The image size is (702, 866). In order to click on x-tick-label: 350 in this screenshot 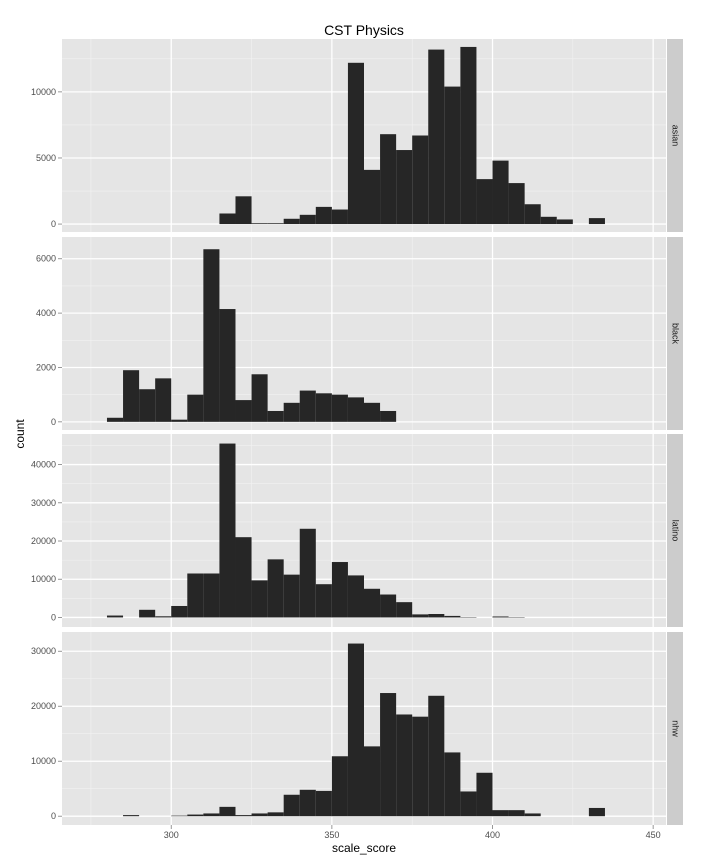, I will do `click(331, 835)`.